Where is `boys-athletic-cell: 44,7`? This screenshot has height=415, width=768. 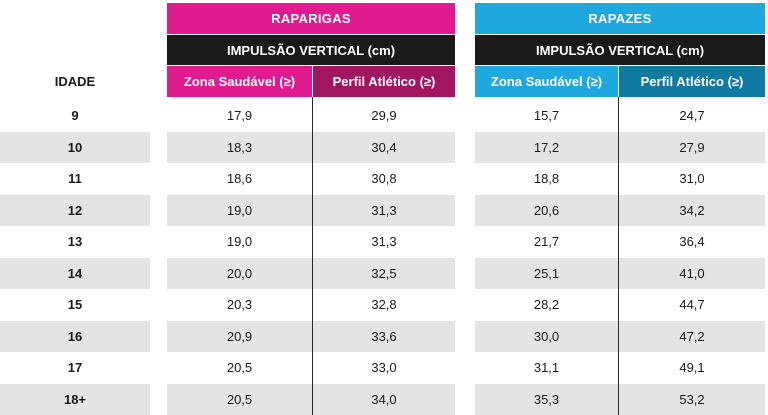
boys-athletic-cell: 44,7 is located at coordinates (692, 305).